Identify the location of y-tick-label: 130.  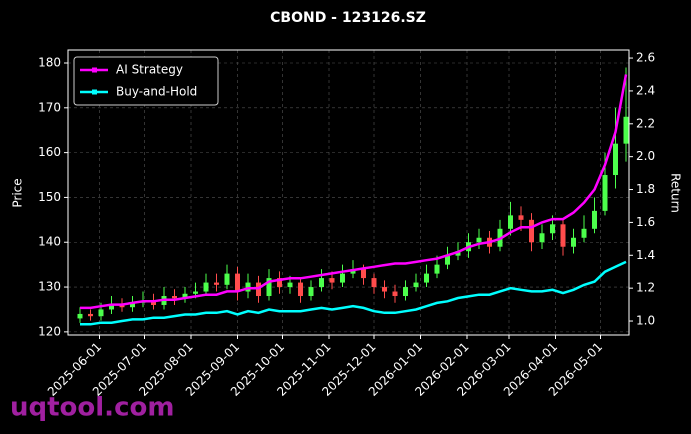
(49, 287).